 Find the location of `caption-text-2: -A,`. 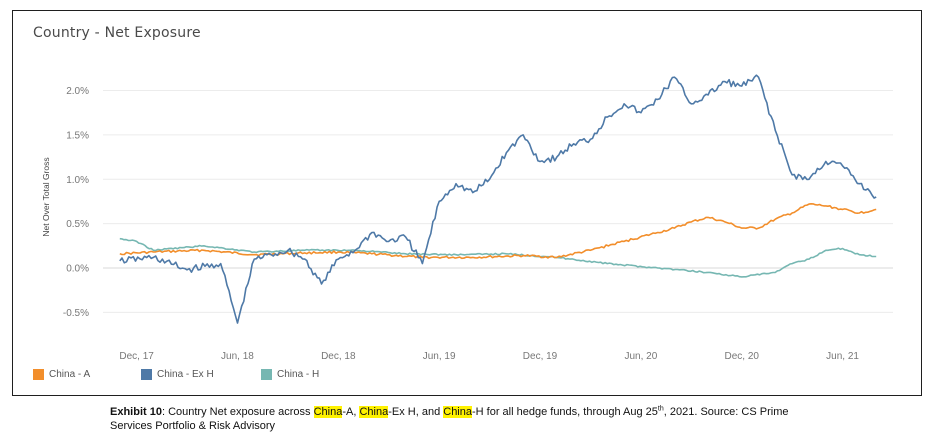

caption-text-2: -A, is located at coordinates (351, 412).